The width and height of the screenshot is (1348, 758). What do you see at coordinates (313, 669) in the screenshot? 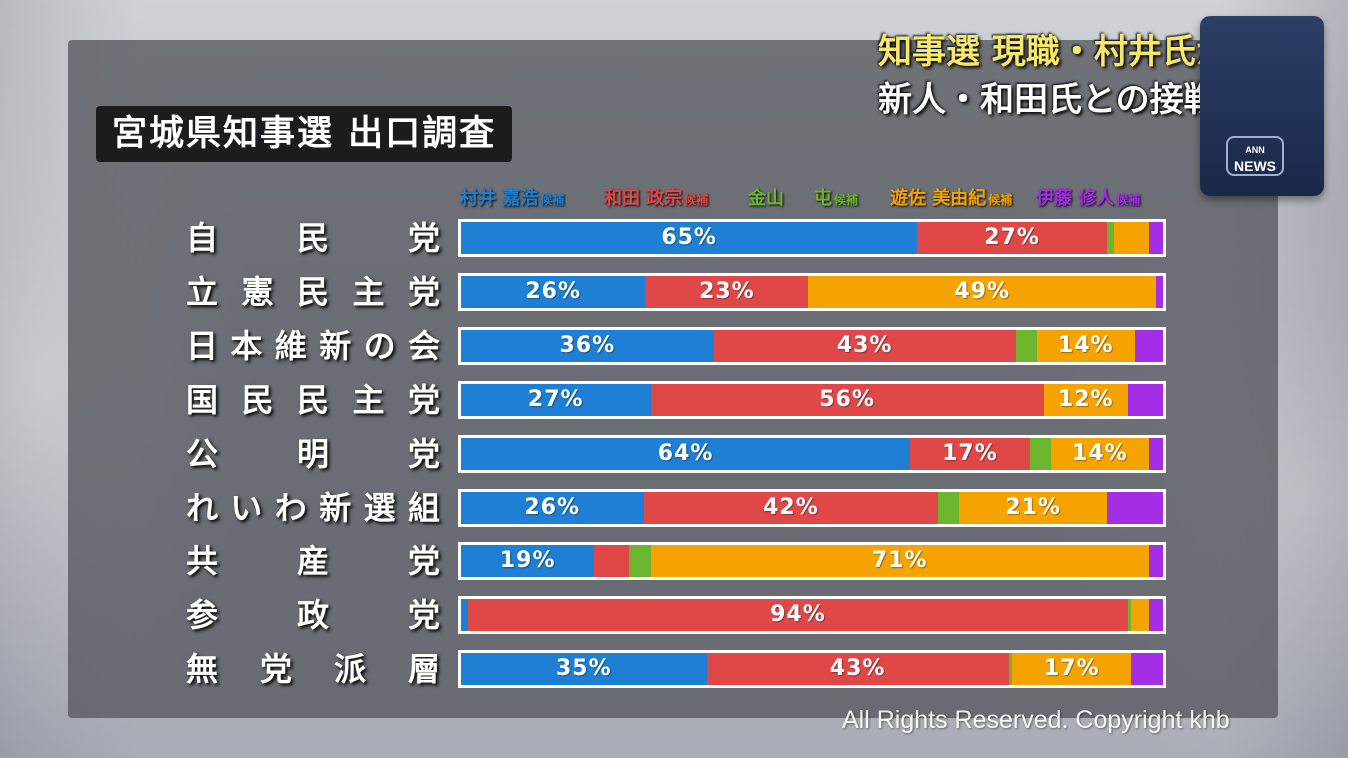
I see `row-label: 無 党 派 層` at bounding box center [313, 669].